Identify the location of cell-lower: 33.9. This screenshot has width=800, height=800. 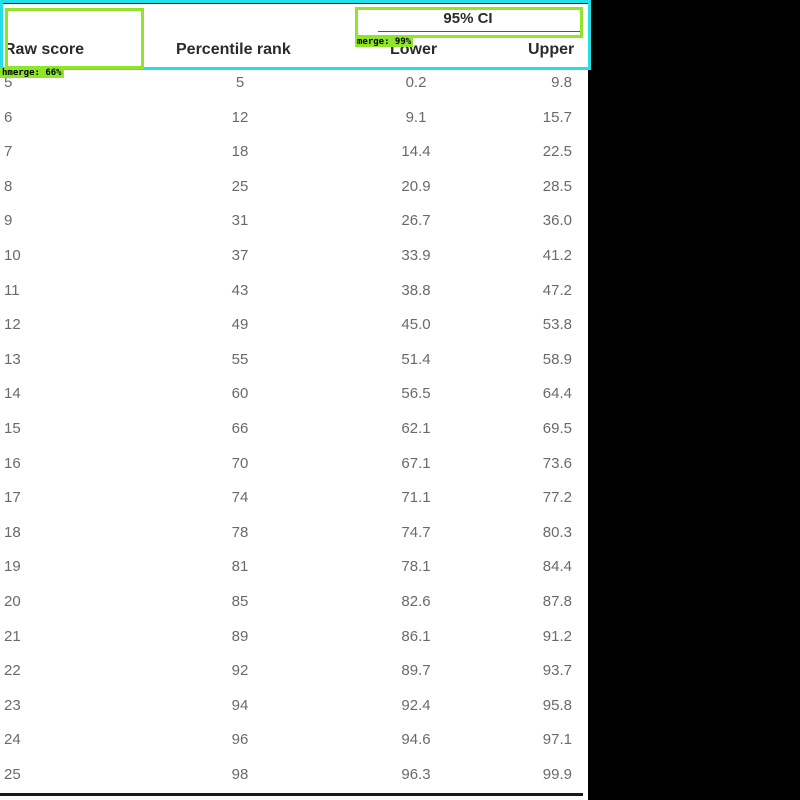
(416, 255).